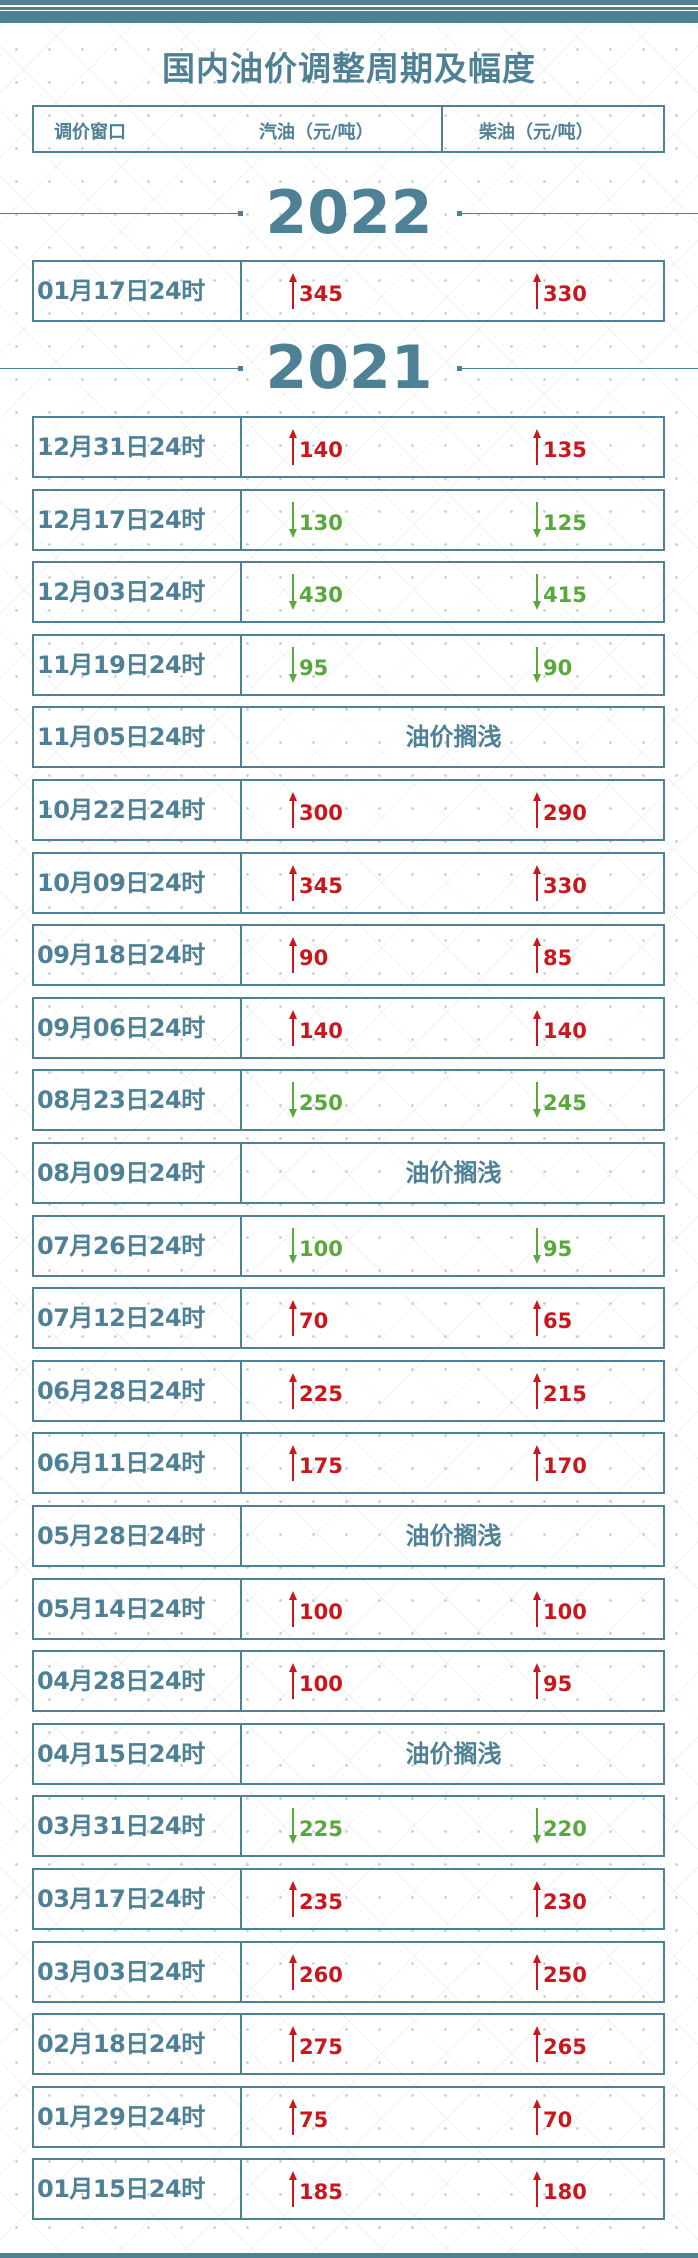 The width and height of the screenshot is (698, 2258). What do you see at coordinates (321, 1103) in the screenshot?
I see `gasoline-amount: 250` at bounding box center [321, 1103].